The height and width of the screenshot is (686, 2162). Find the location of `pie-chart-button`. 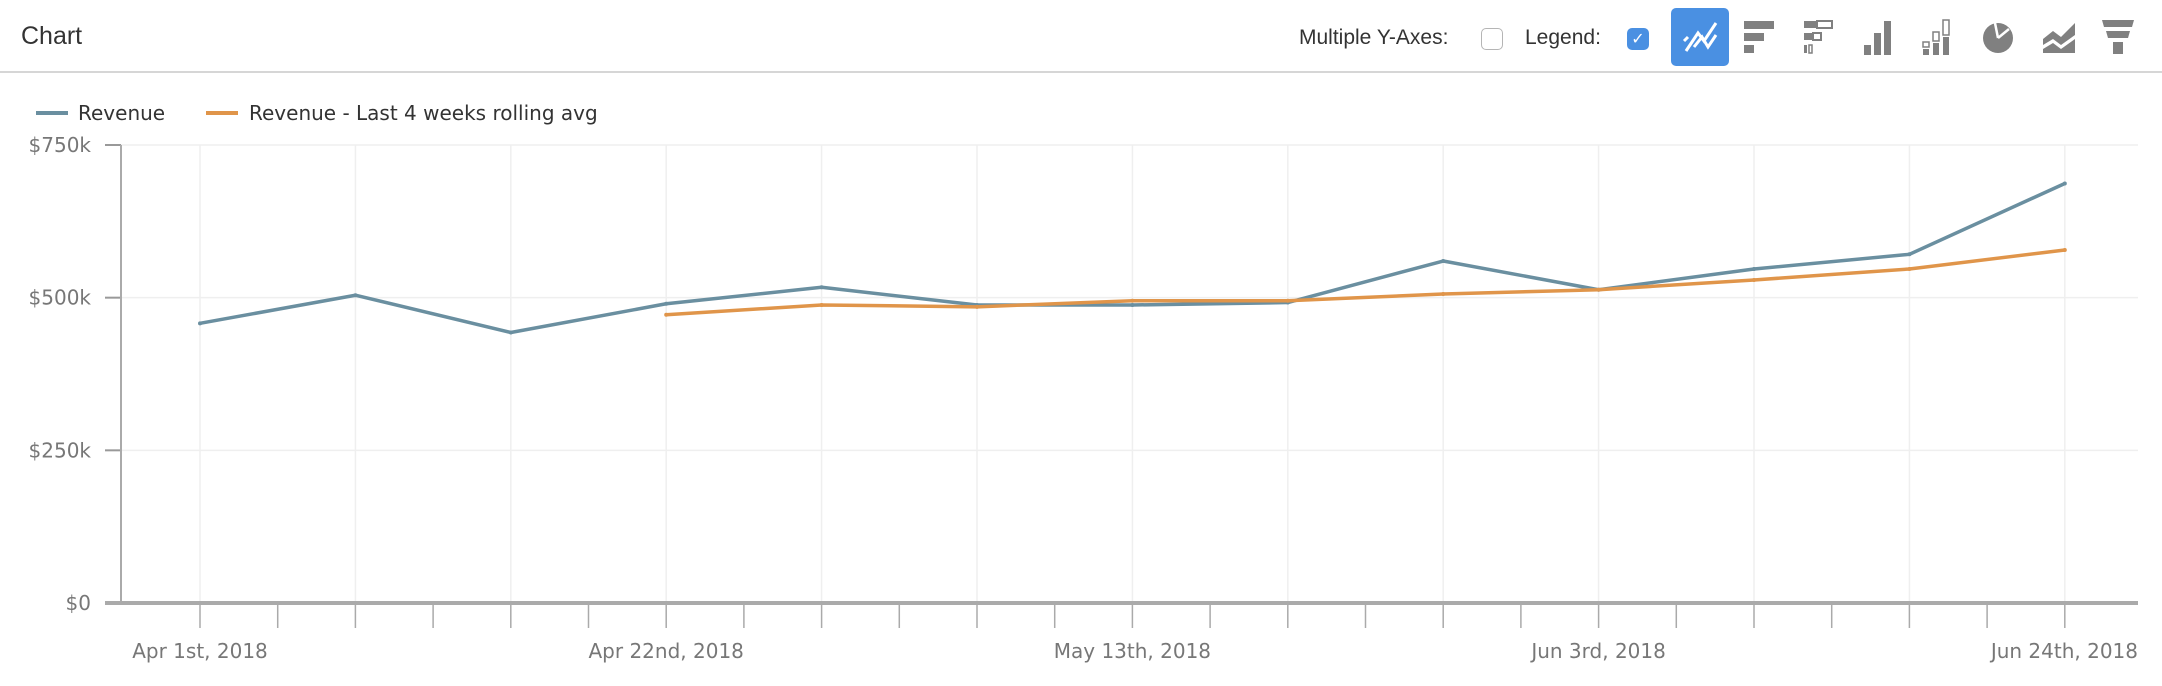

pie-chart-button is located at coordinates (1998, 37).